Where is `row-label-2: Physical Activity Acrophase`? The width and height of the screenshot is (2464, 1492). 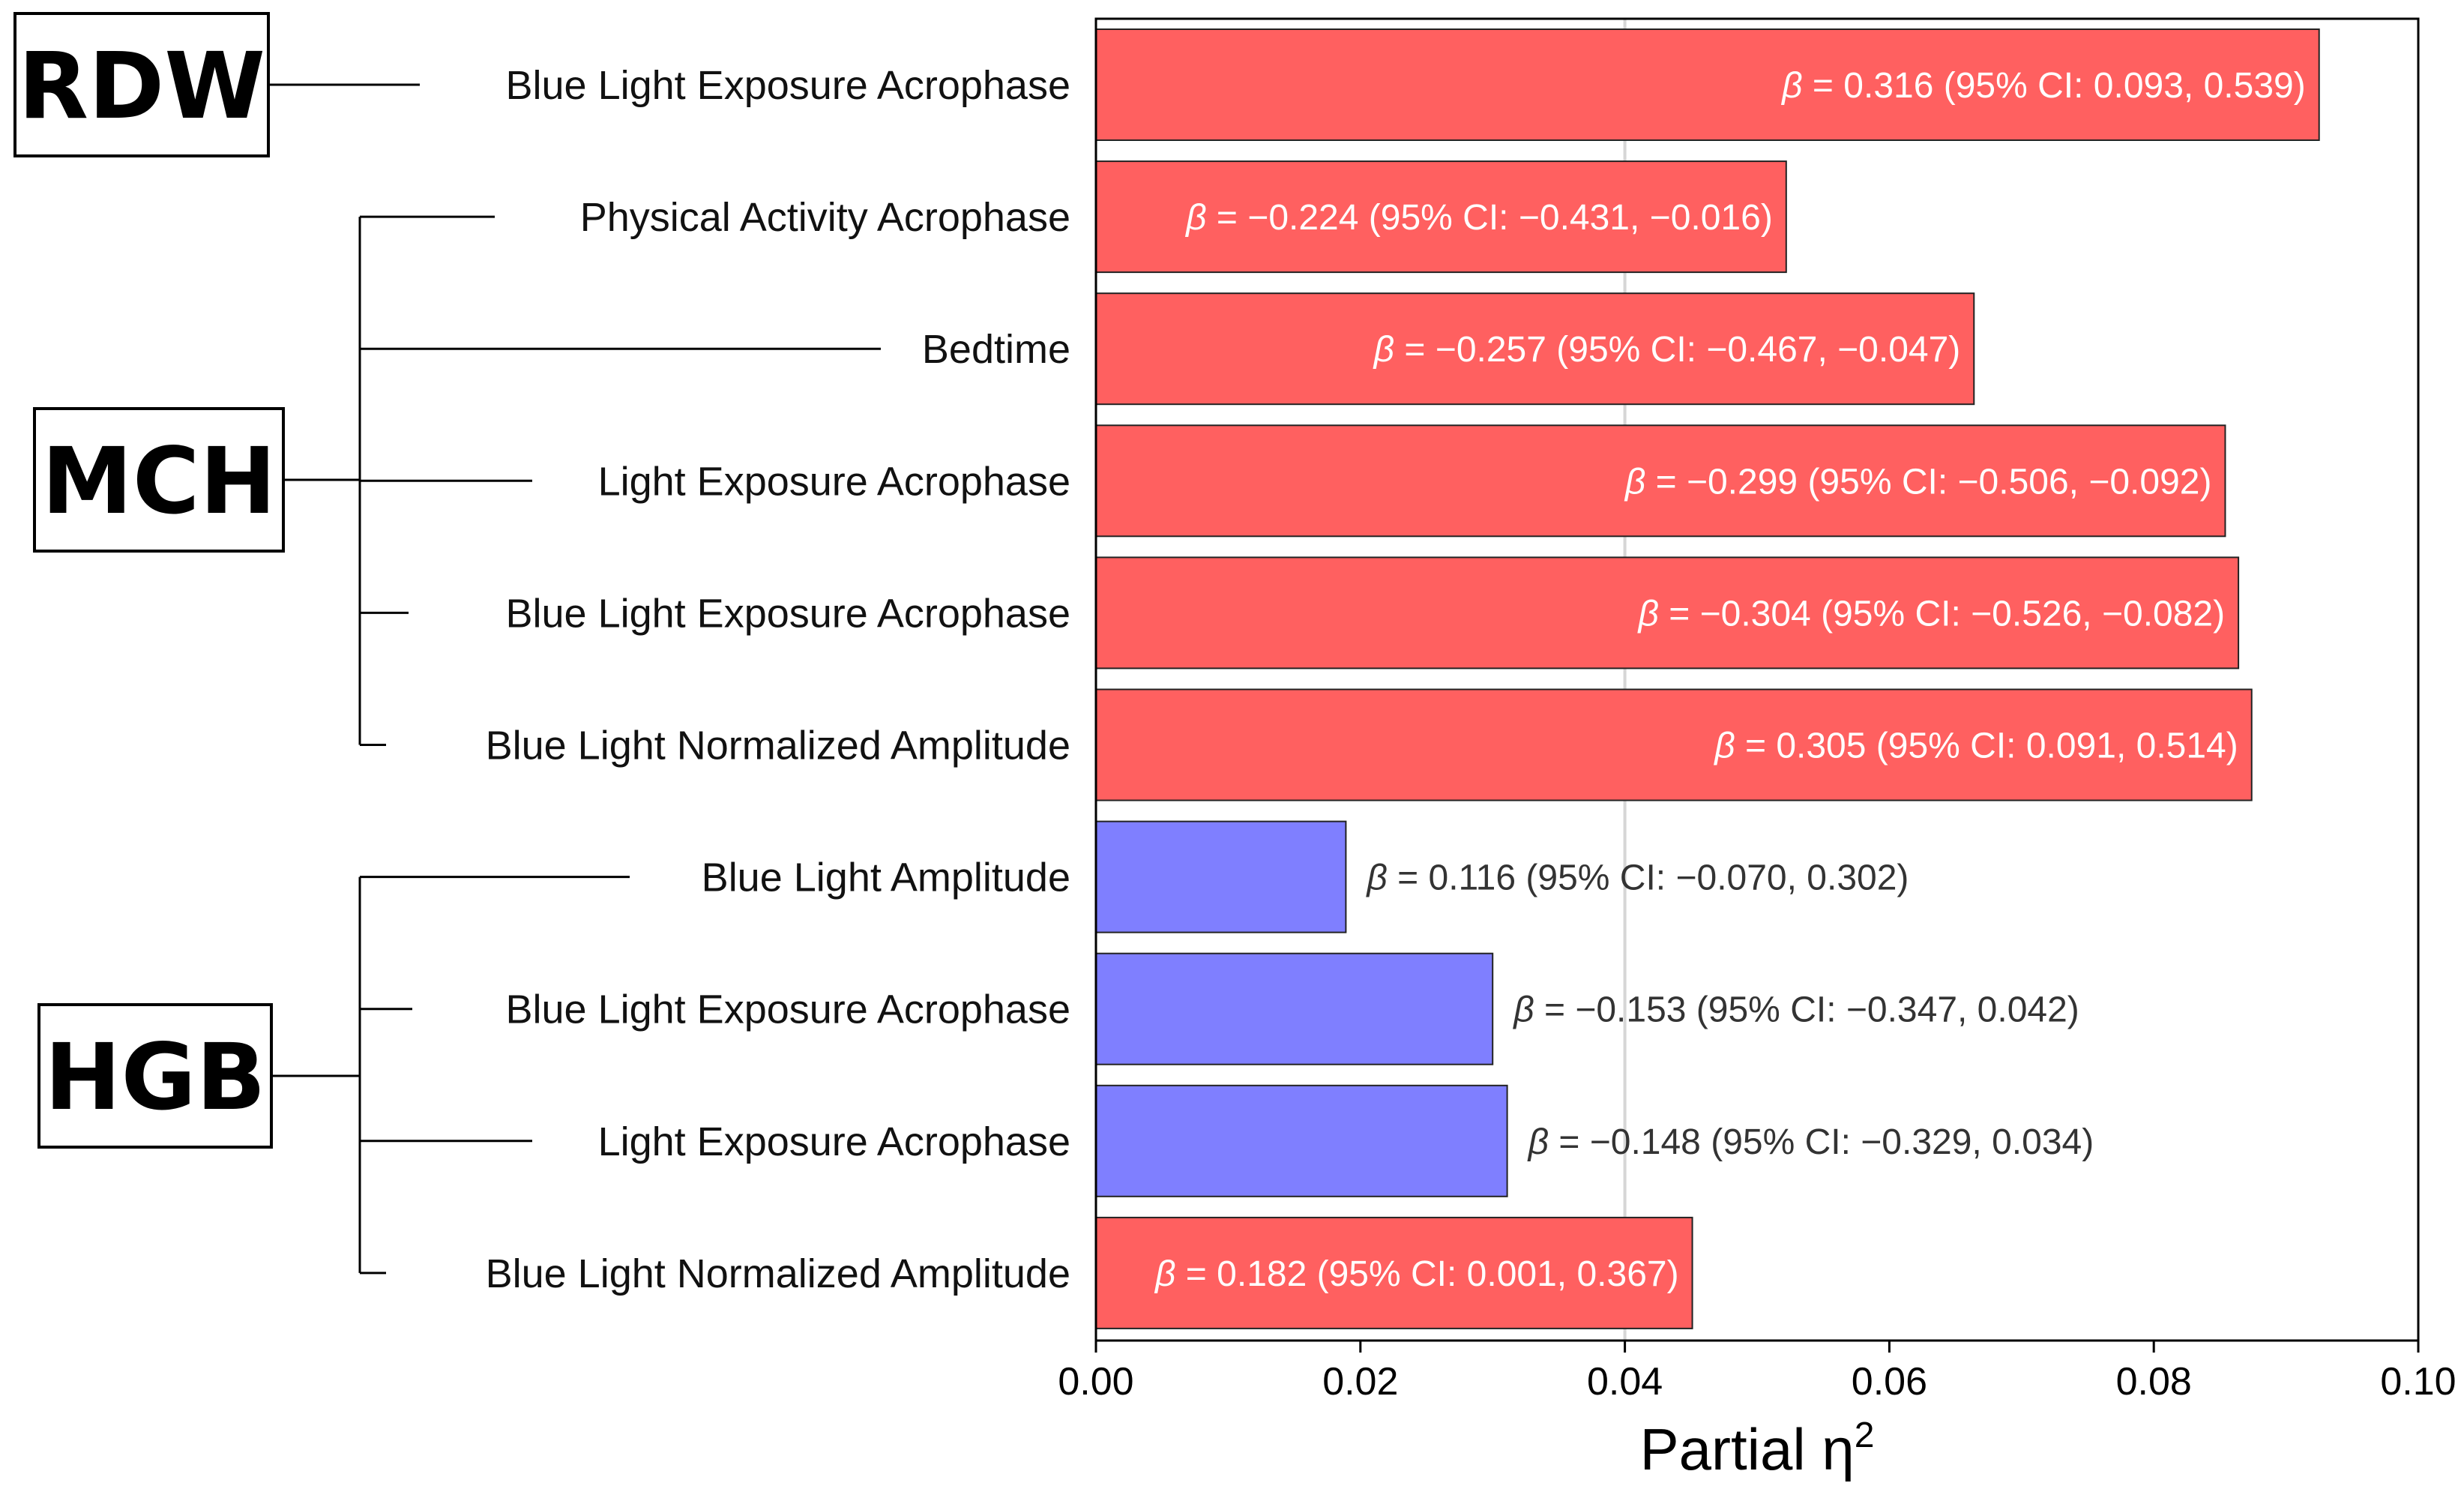
row-label-2: Physical Activity Acrophase is located at coordinates (825, 217).